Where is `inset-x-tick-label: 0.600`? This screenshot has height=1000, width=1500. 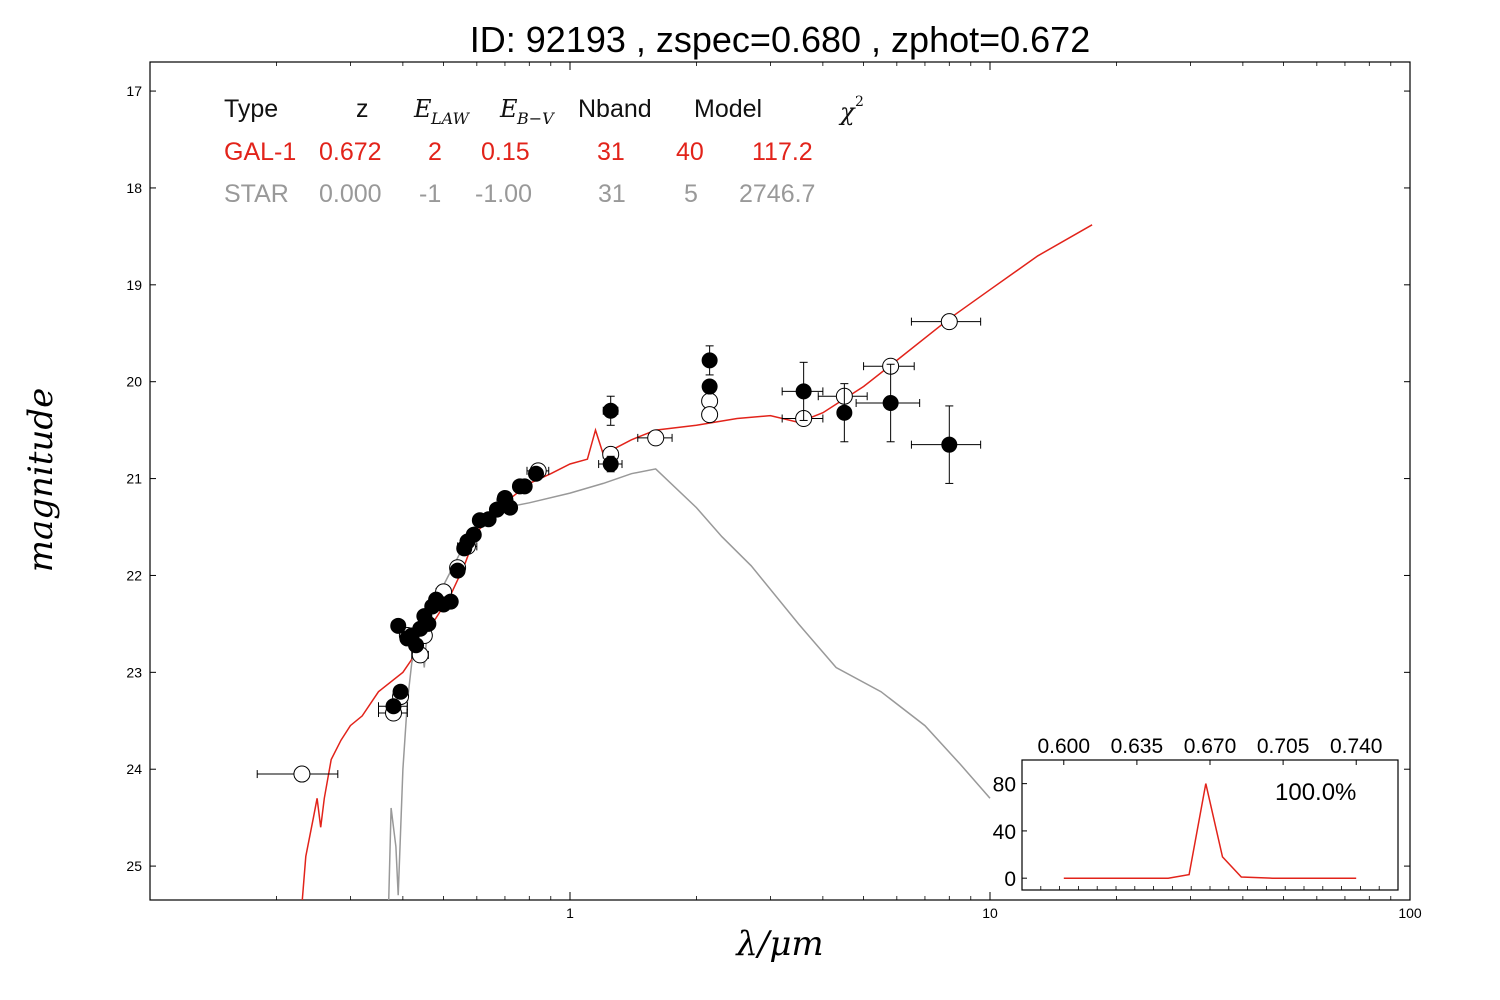 inset-x-tick-label: 0.600 is located at coordinates (1063, 746).